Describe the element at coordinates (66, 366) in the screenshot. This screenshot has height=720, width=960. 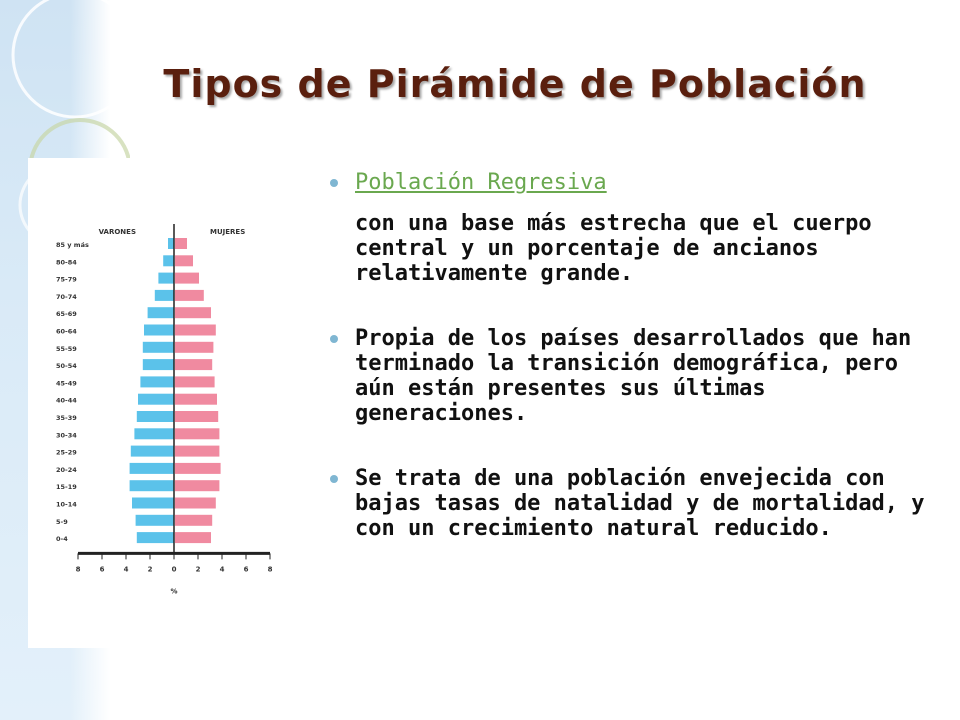
I see `age-tick-label: 50-54` at that location.